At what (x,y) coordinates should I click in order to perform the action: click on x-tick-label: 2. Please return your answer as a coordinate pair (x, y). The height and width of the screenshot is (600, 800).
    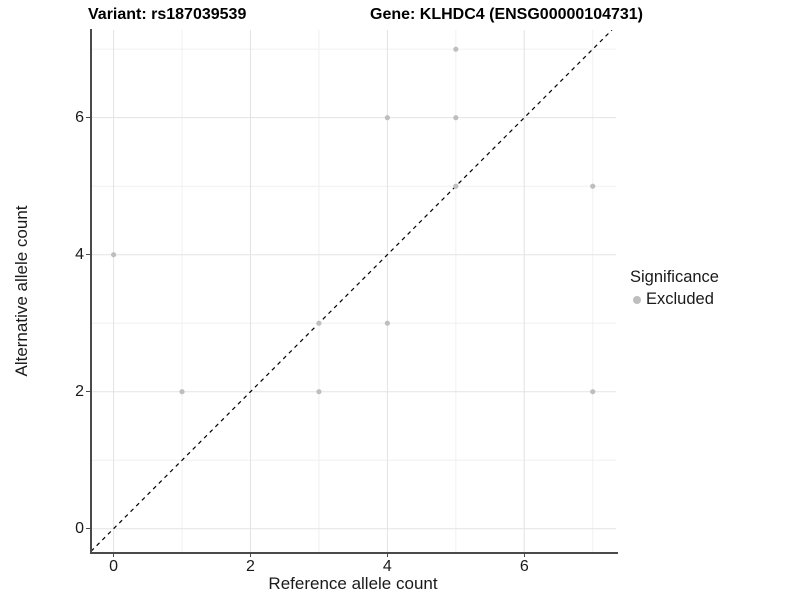
    Looking at the image, I should click on (250, 566).